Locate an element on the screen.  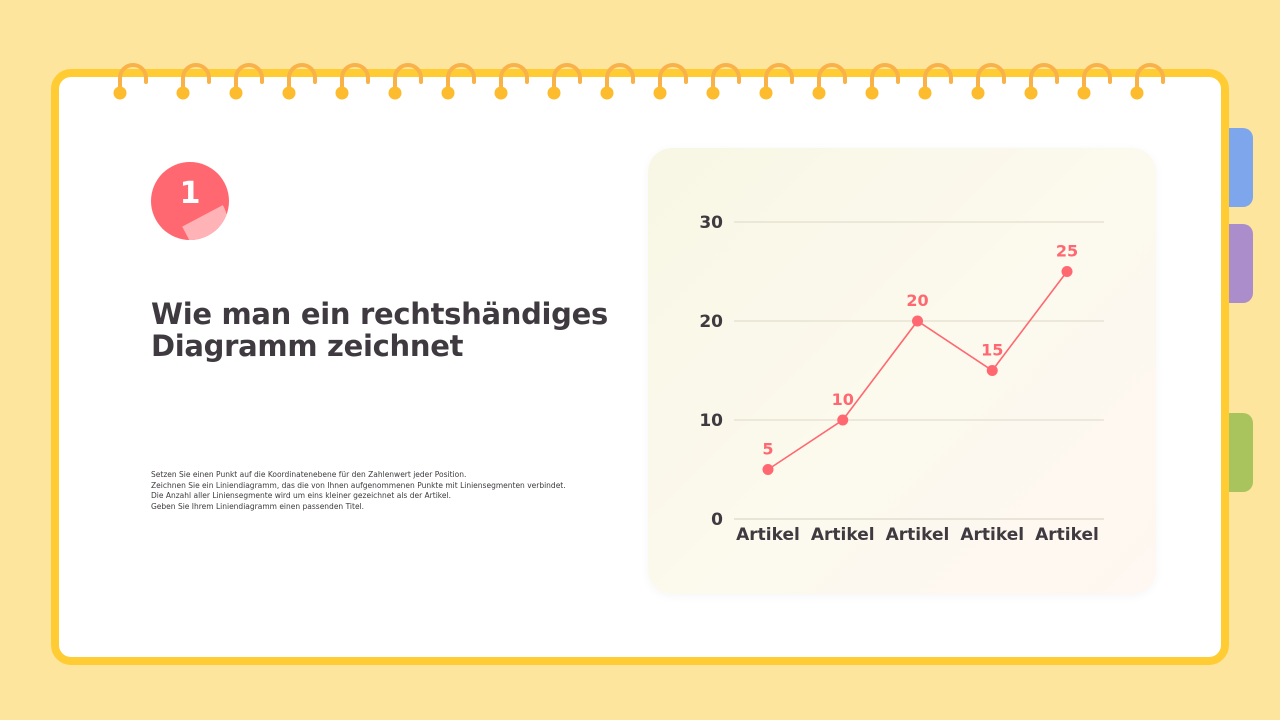
data-label: 20 is located at coordinates (917, 300).